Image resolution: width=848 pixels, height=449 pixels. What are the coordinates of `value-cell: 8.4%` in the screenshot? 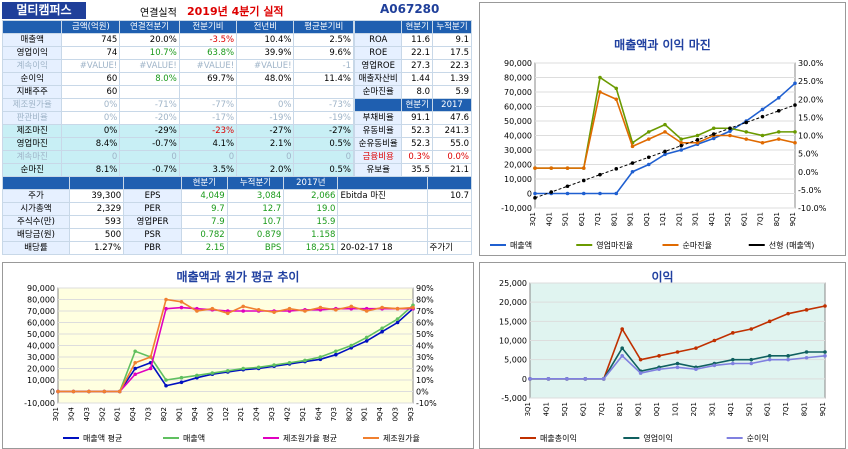 It's located at (91, 144).